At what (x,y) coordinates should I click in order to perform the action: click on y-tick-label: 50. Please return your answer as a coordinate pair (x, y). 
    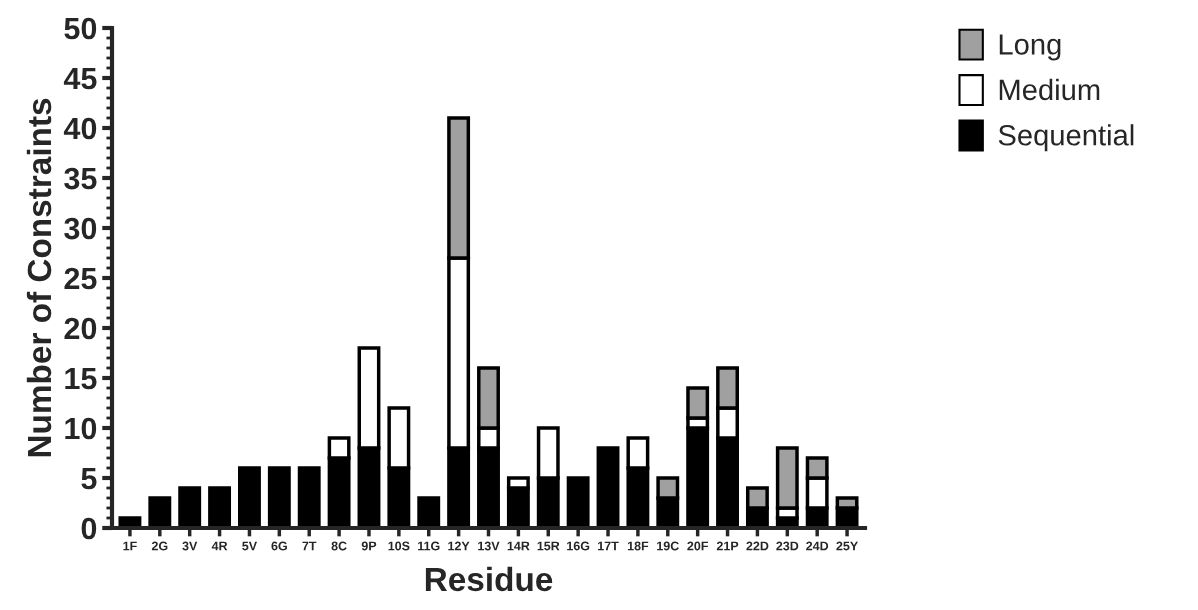
    Looking at the image, I should click on (80, 28).